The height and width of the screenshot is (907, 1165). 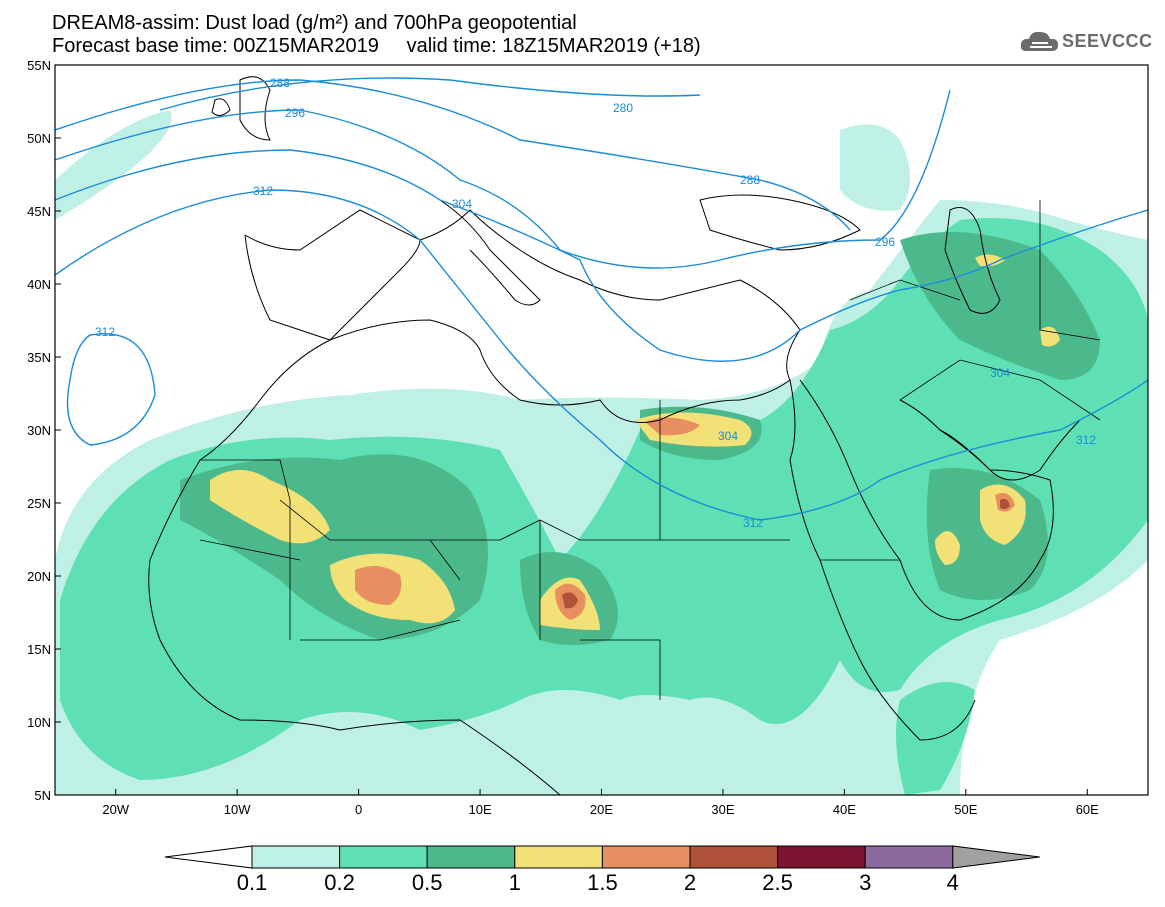 I want to click on colorbar-over-arrow, so click(x=996, y=857).